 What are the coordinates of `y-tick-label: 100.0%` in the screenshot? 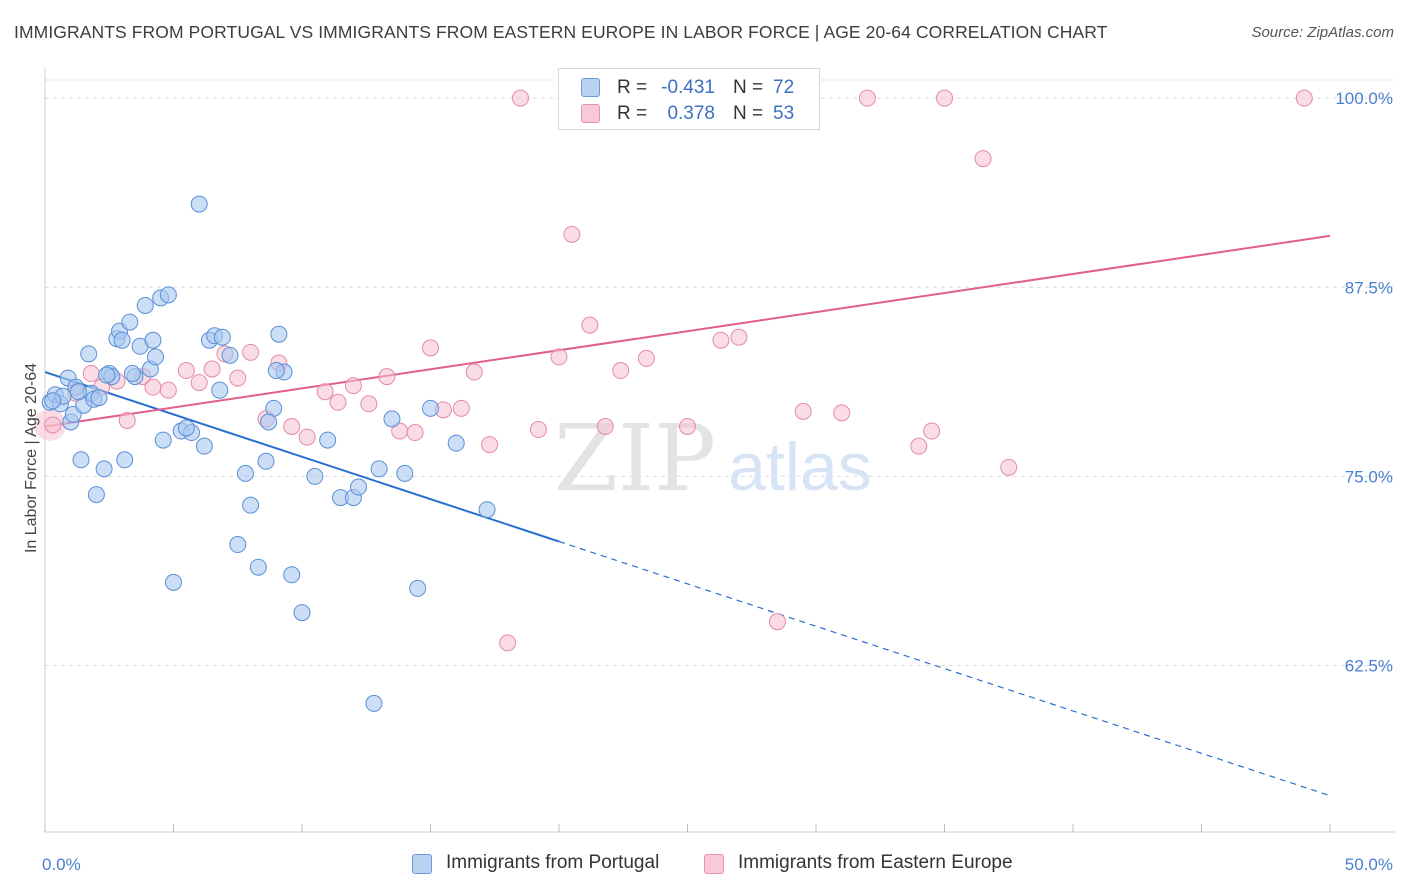 It's located at (1364, 98).